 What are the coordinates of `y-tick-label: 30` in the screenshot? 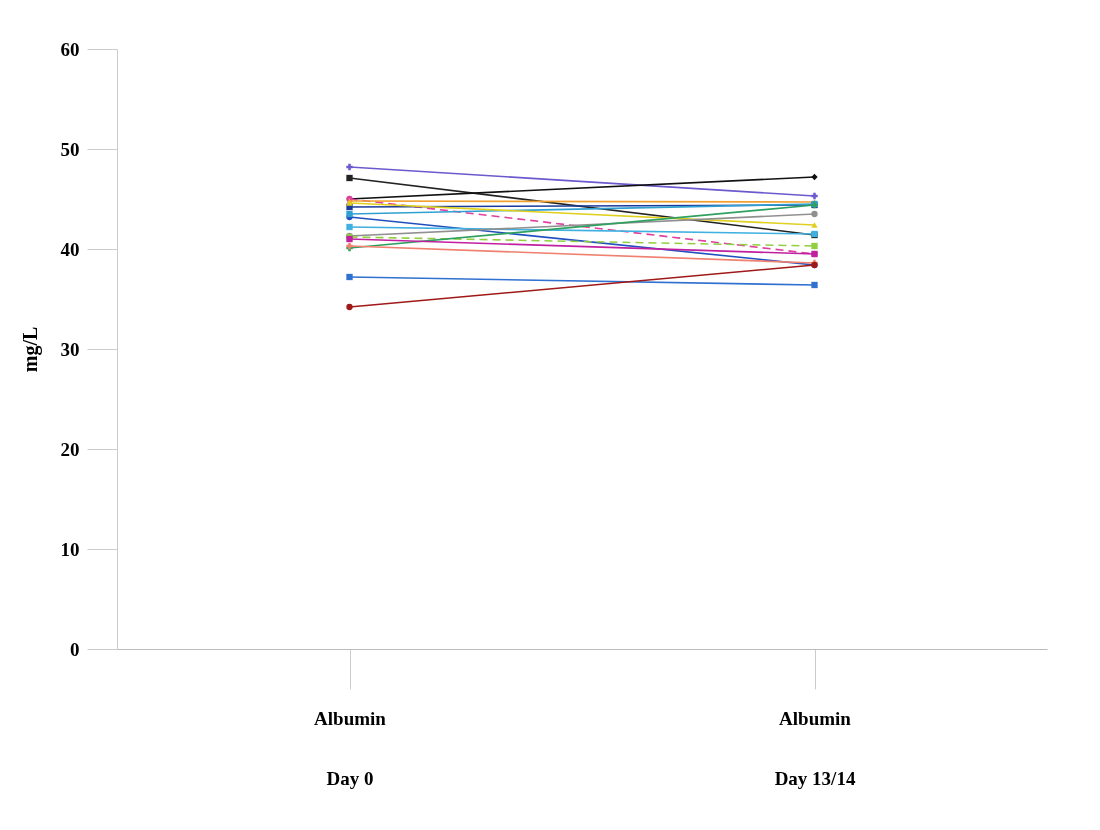 It's located at (70, 349).